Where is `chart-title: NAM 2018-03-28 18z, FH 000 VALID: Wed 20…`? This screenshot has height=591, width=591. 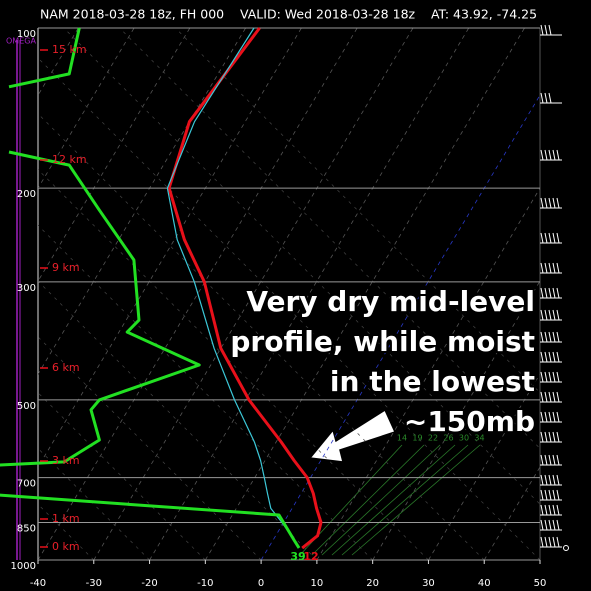 chart-title: NAM 2018-03-28 18z, FH 000 VALID: Wed 20… is located at coordinates (288, 14).